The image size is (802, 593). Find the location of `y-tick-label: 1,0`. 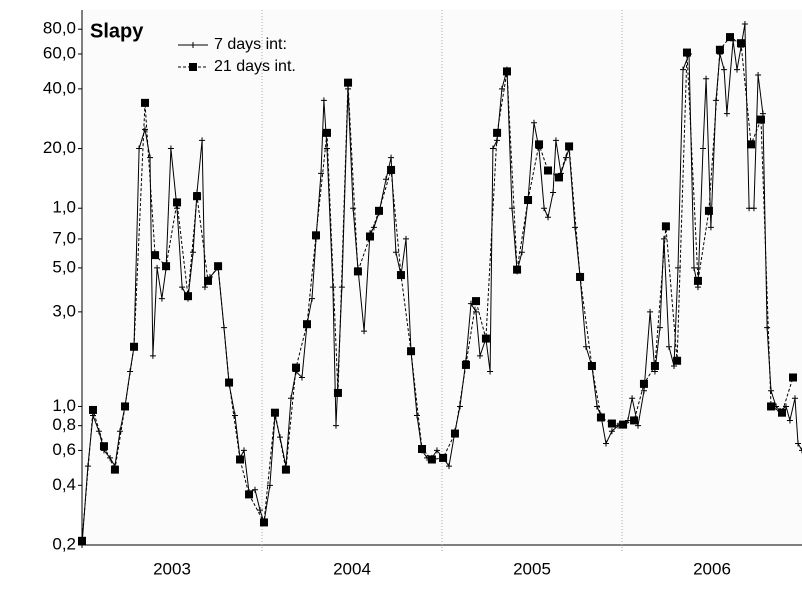

y-tick-label: 1,0 is located at coordinates (64, 207).